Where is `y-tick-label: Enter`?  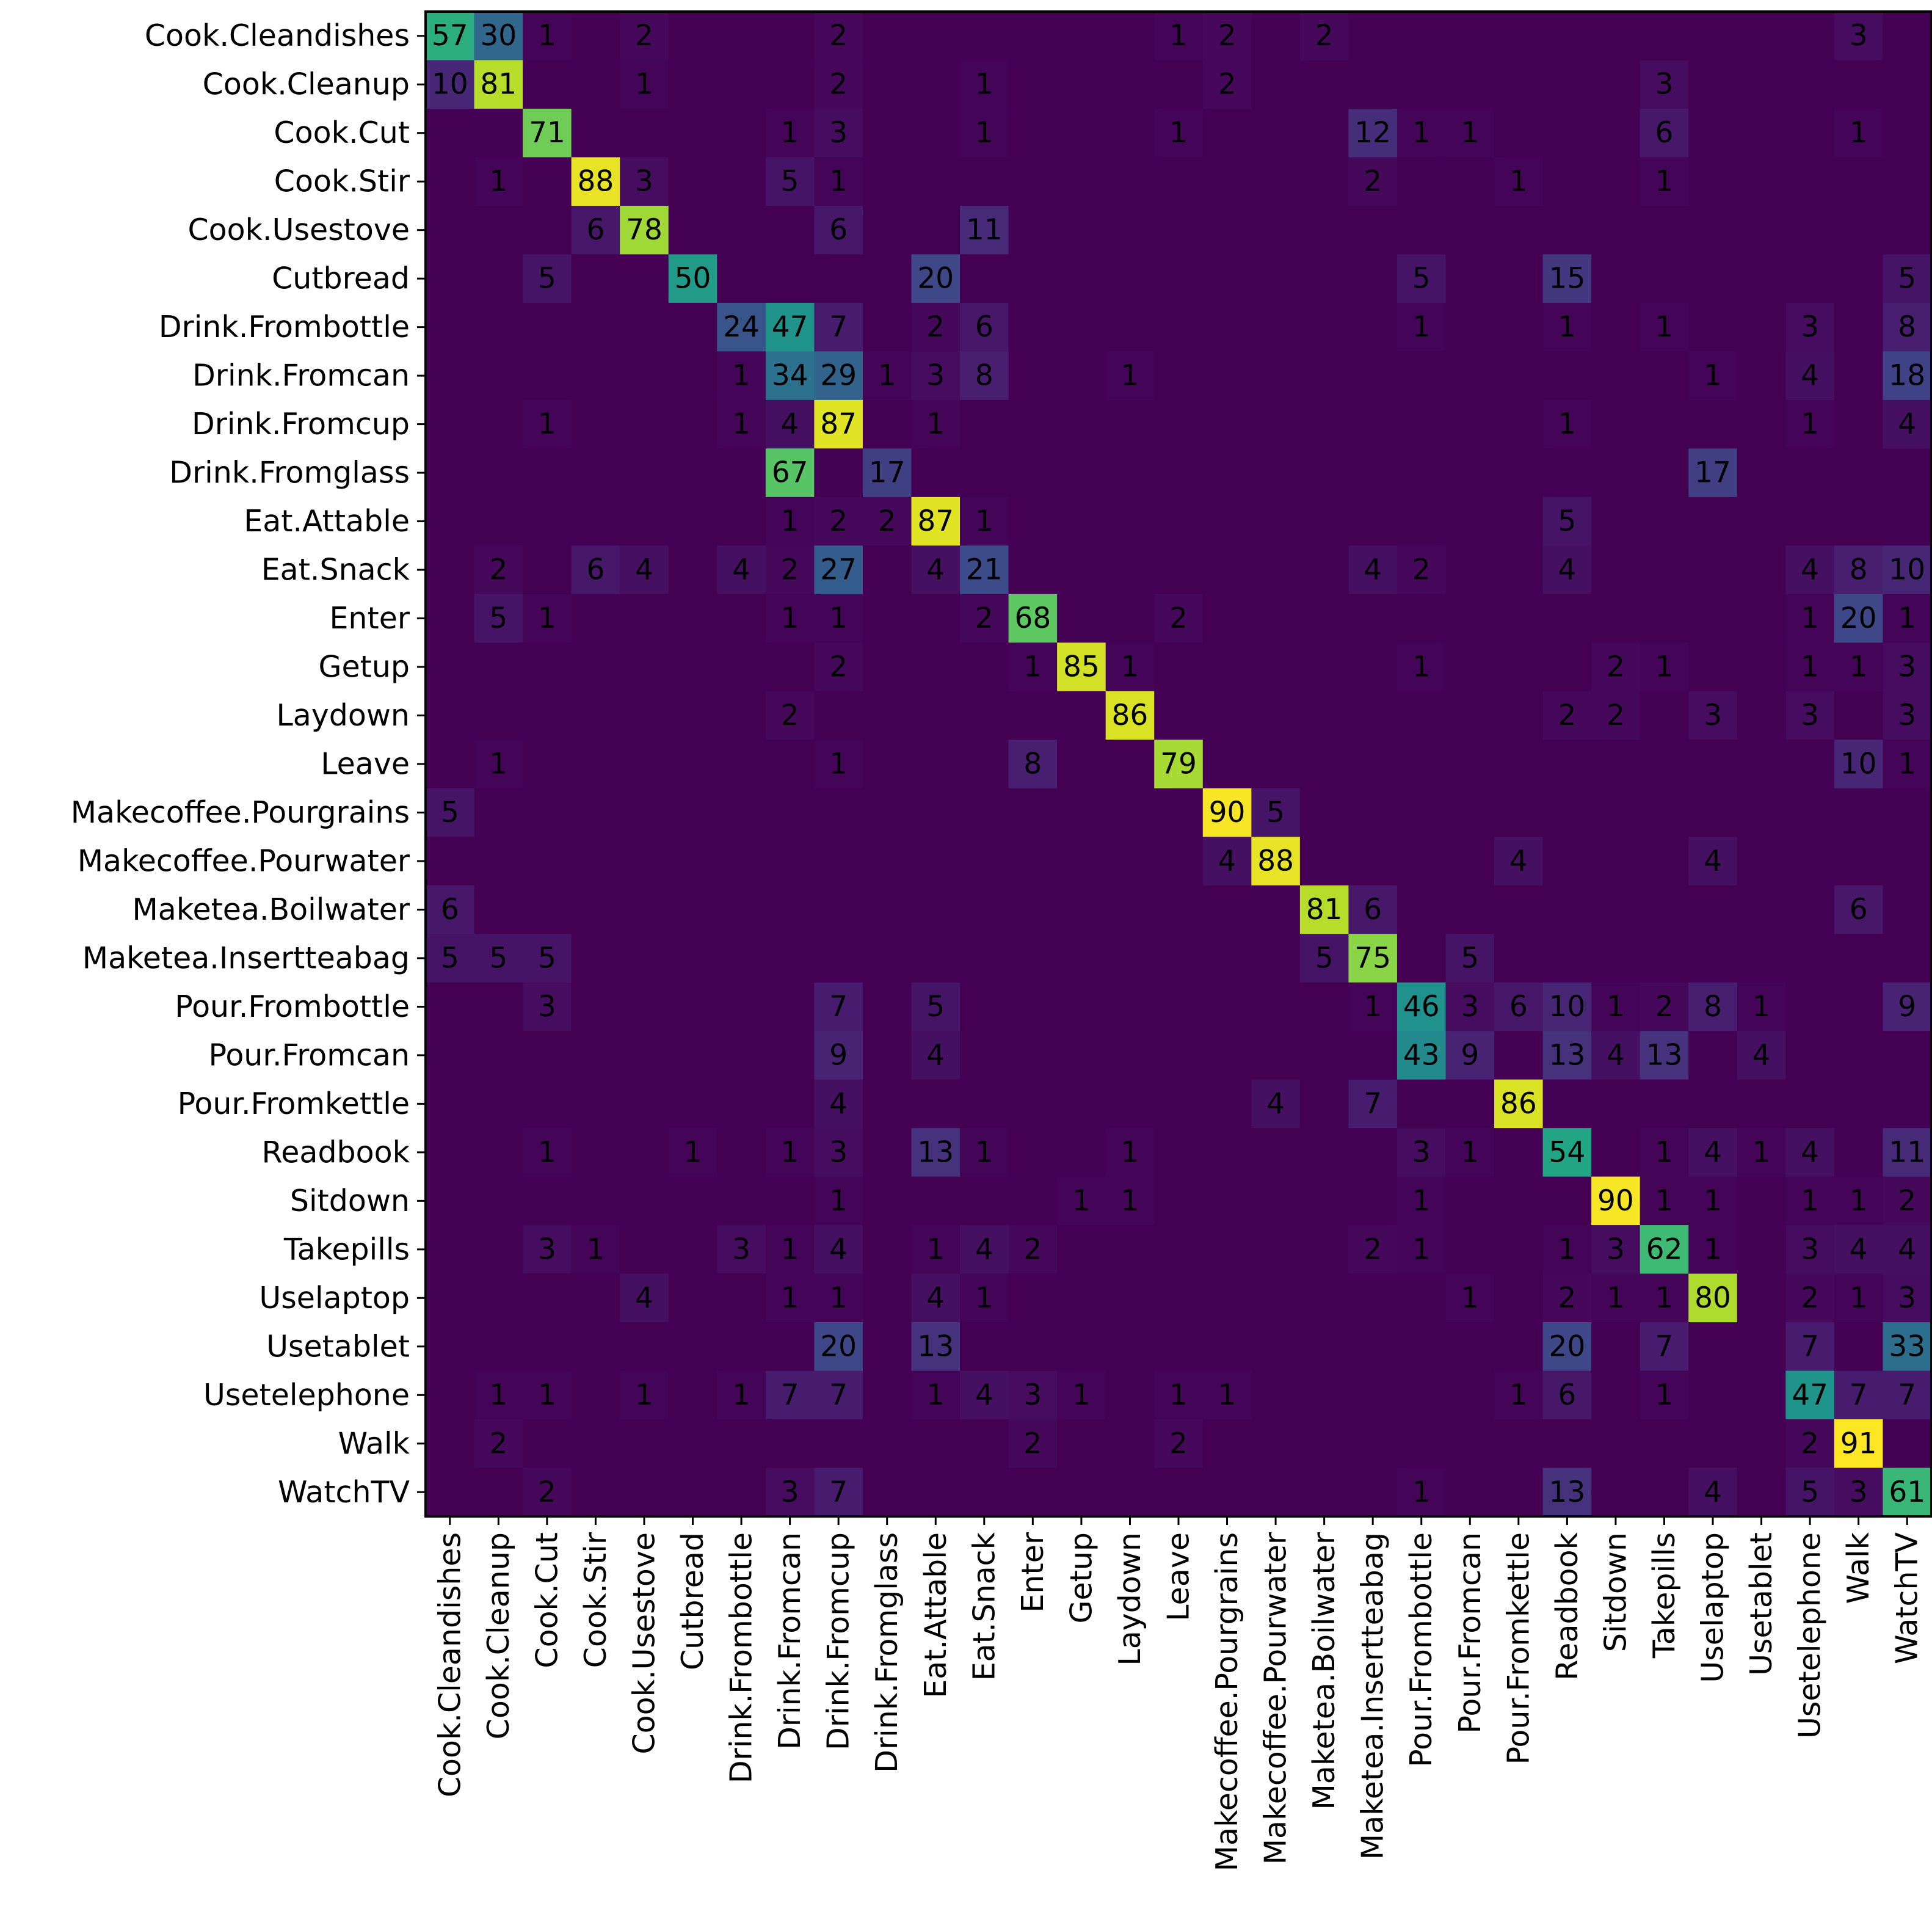 y-tick-label: Enter is located at coordinates (369, 618).